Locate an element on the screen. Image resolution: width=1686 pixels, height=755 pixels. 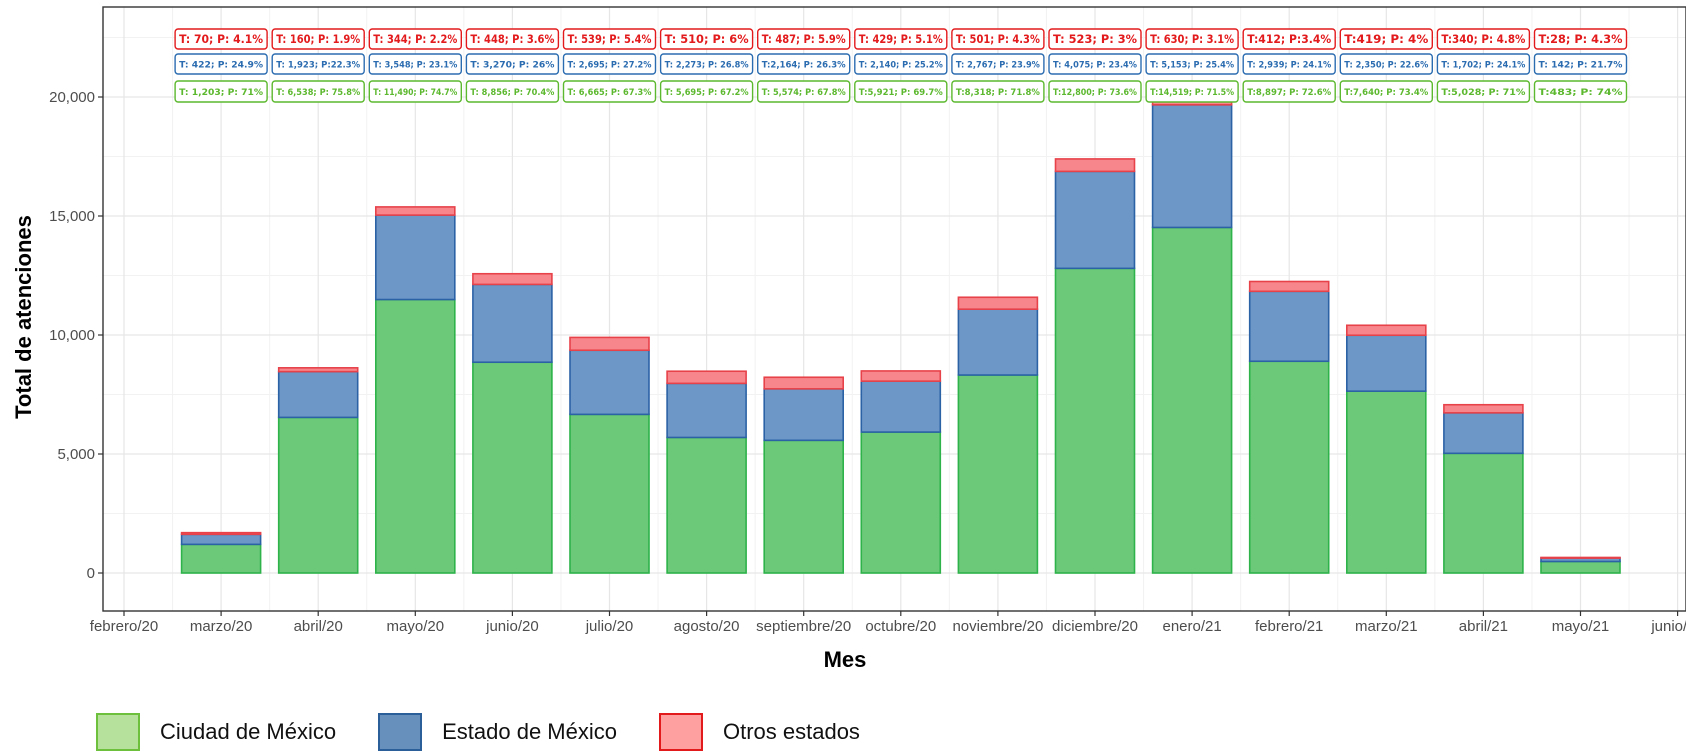
annotation-edomex: T: 3,270; P: 26% is located at coordinates (512, 64).